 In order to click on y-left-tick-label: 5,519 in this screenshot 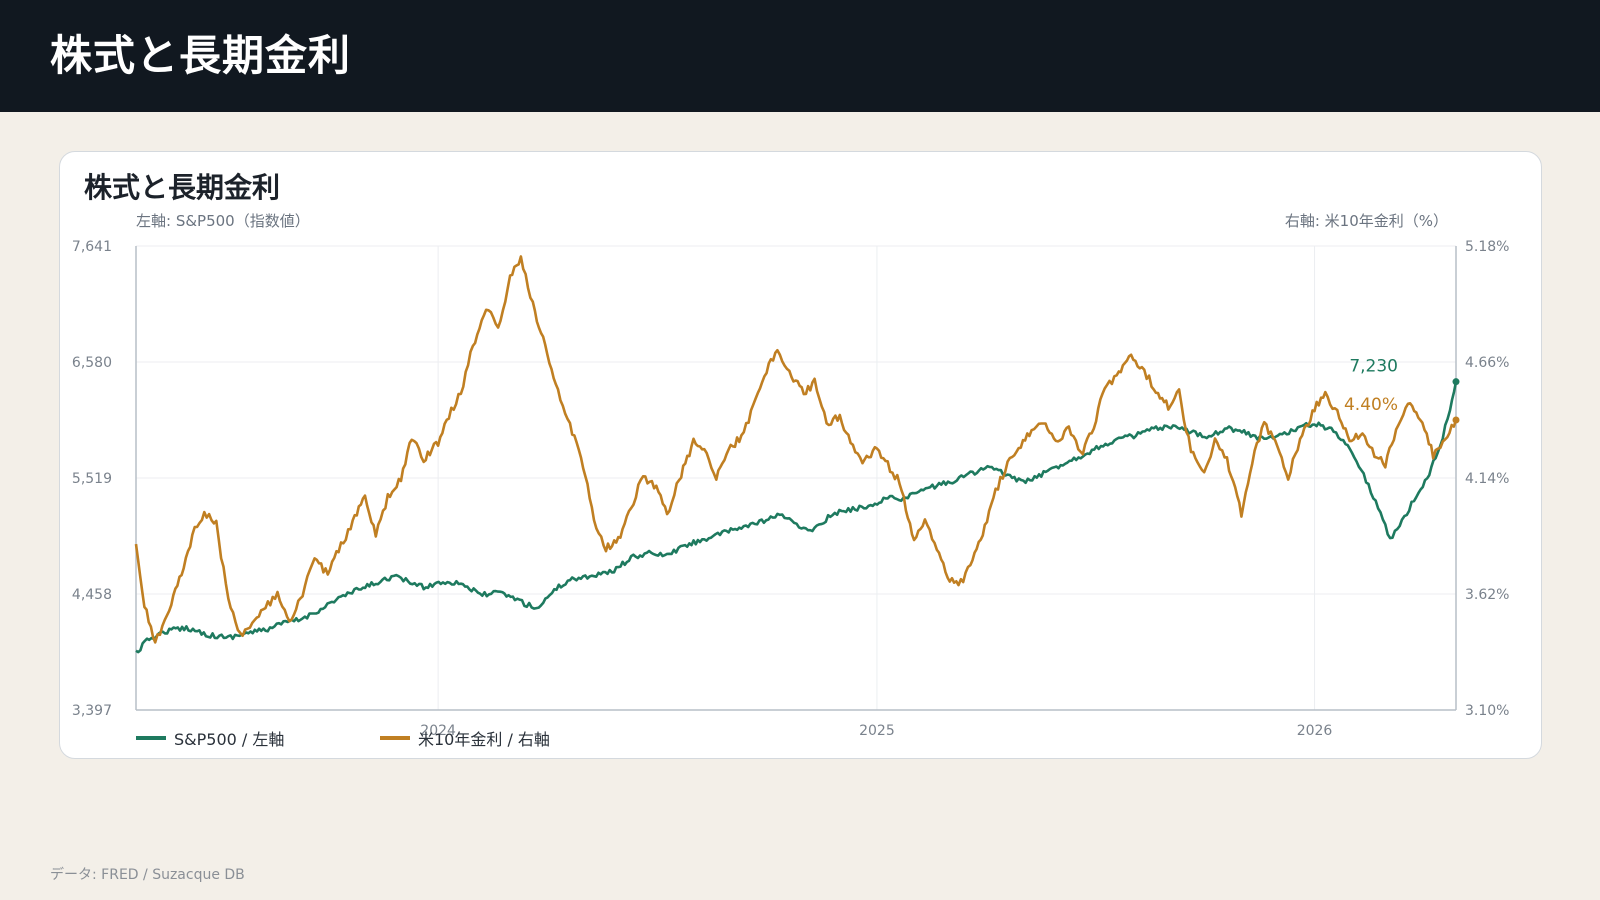, I will do `click(92, 479)`.